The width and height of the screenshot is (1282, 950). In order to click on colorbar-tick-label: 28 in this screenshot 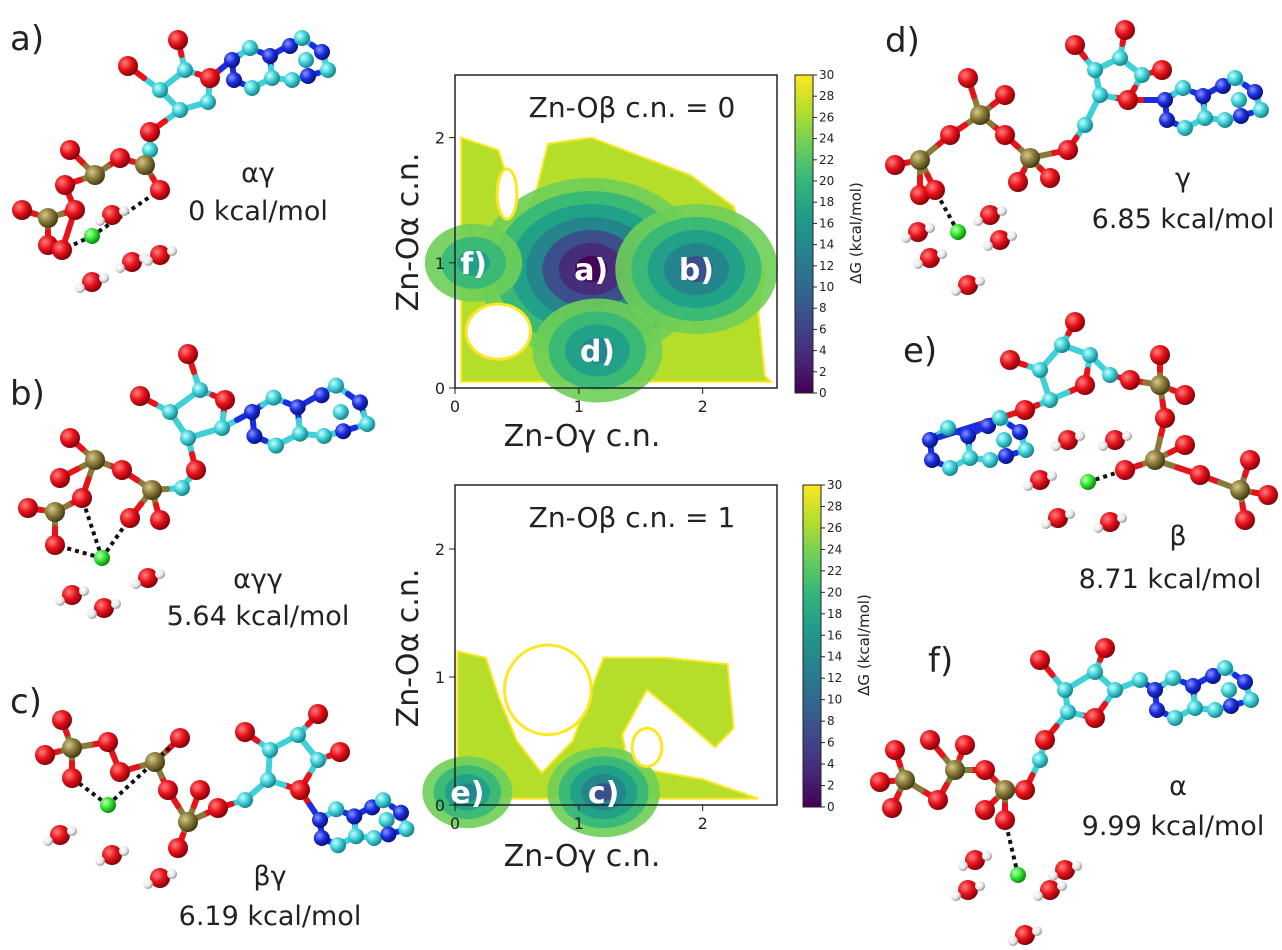, I will do `click(834, 506)`.